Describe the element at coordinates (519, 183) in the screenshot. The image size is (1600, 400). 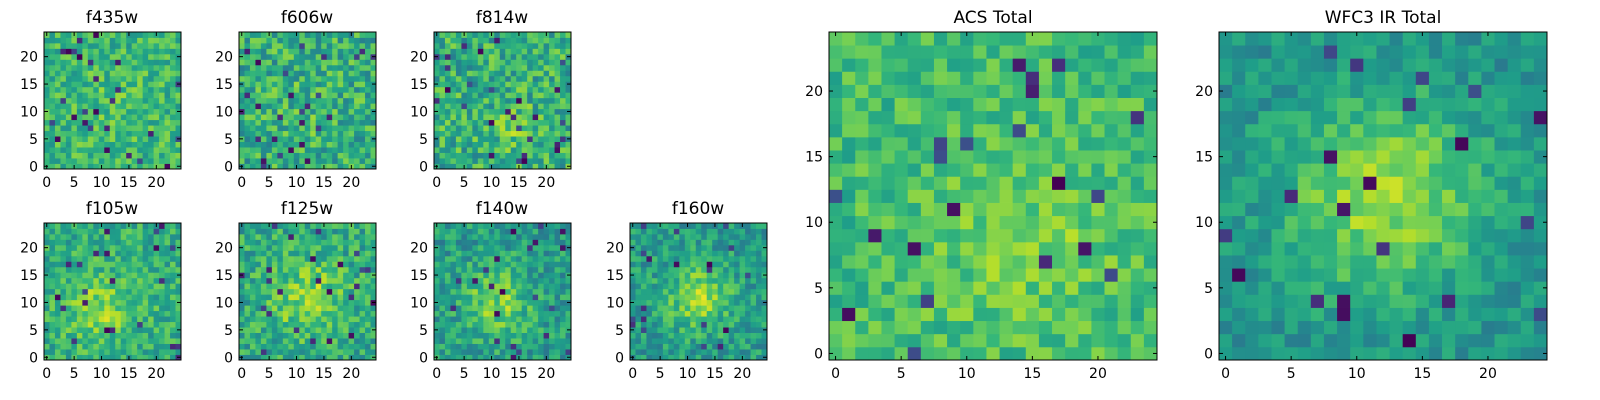
I see `x-tick-label: 15` at that location.